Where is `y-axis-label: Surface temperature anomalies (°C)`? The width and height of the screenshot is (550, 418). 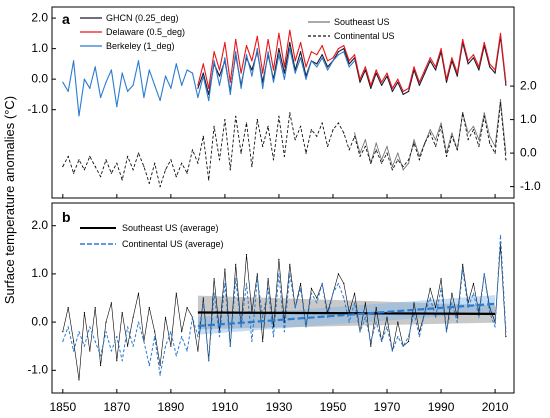
y-axis-label: Surface temperature anomalies (°C) is located at coordinates (9, 200).